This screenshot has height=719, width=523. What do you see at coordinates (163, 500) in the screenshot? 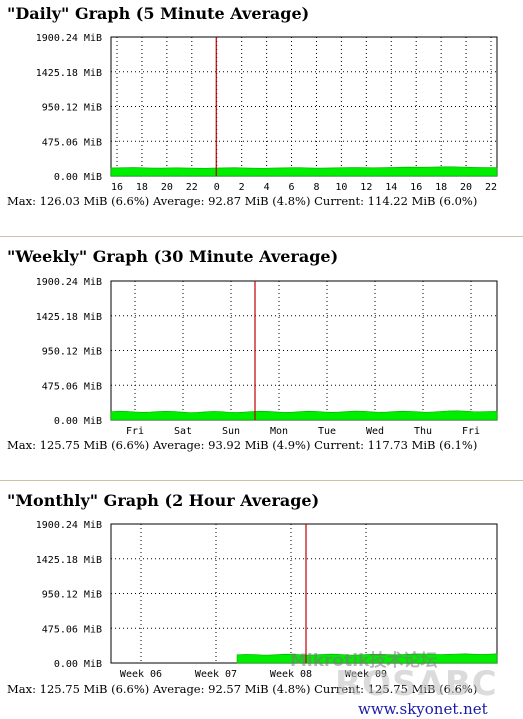
I see `graph-title: "Monthly" Graph (2 Hour Average)` at bounding box center [163, 500].